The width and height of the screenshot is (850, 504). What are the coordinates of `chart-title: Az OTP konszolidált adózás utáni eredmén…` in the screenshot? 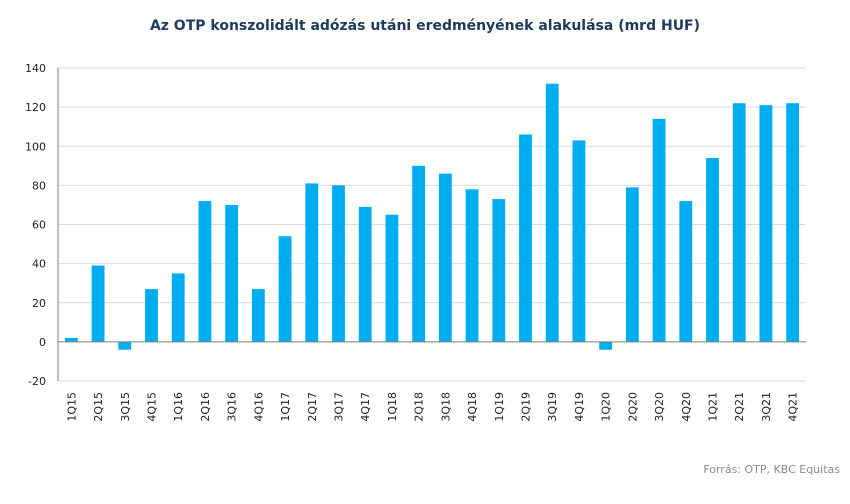 It's located at (425, 26).